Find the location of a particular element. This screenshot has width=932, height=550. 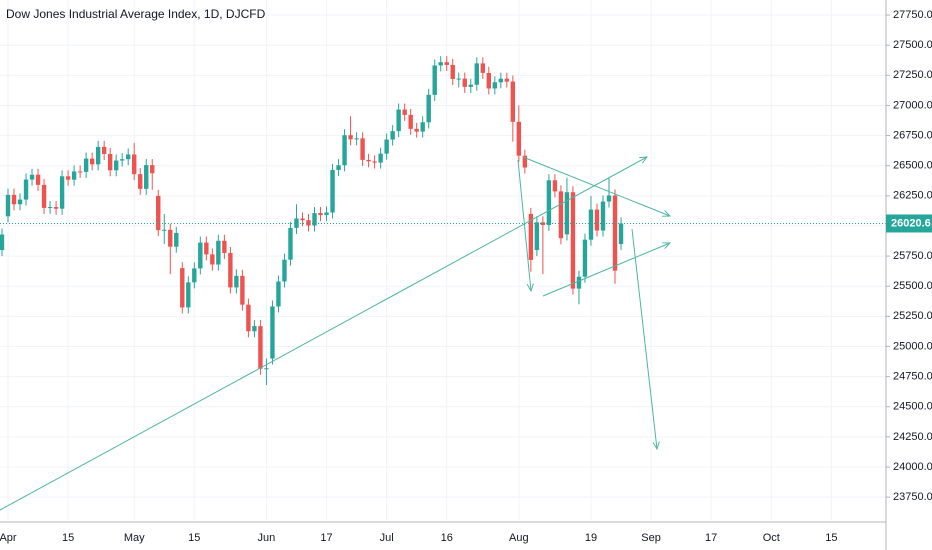

y-tick-label: 27500.0 is located at coordinates (912, 45).